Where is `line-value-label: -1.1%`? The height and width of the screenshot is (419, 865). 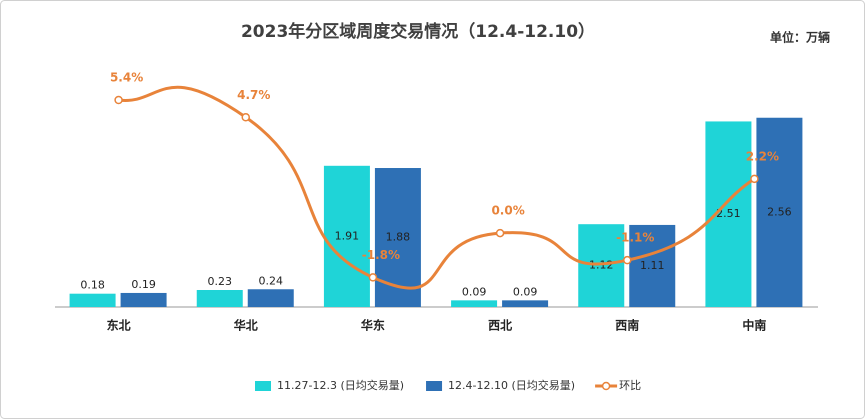 line-value-label: -1.1% is located at coordinates (635, 238).